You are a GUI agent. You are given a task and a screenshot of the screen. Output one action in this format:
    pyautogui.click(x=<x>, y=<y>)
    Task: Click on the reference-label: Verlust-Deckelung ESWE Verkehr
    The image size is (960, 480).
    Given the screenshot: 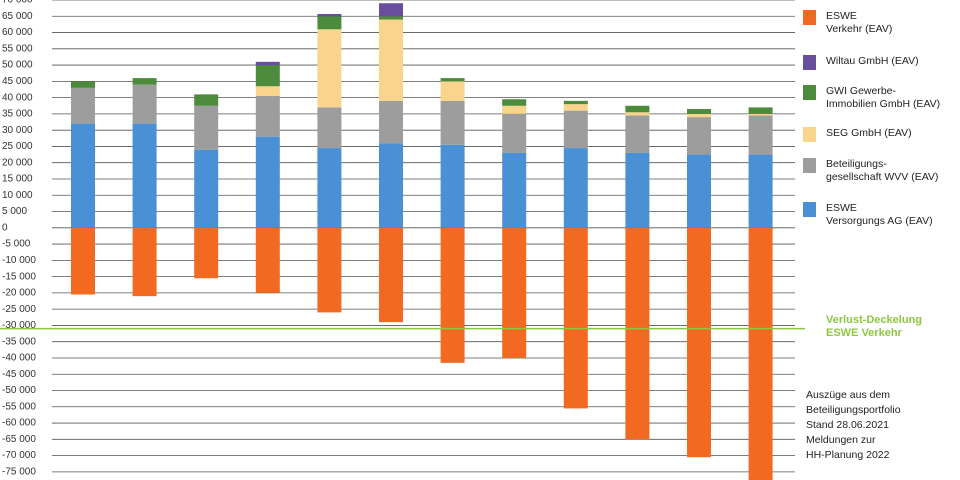 What is the action you would take?
    pyautogui.click(x=874, y=326)
    